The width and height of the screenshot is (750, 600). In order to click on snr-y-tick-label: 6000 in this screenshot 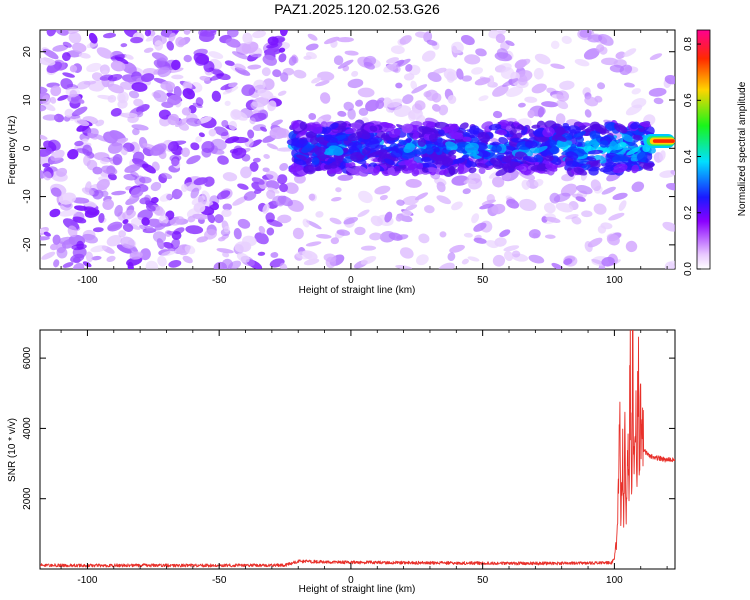, I will do `click(27, 358)`.